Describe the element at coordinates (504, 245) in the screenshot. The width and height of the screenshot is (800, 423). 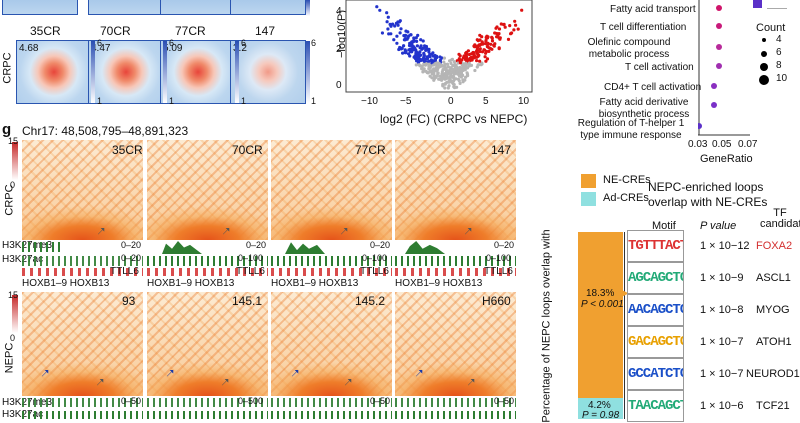
I see `crpc-me3-range-4: 0–20` at that location.